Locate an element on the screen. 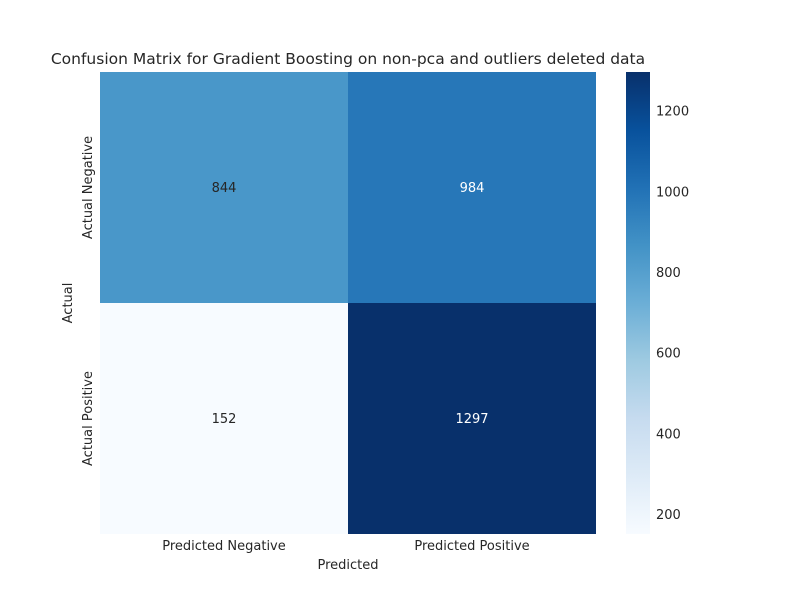  heatmap-cell-labels: 844 984 152 1297 is located at coordinates (350, 304).